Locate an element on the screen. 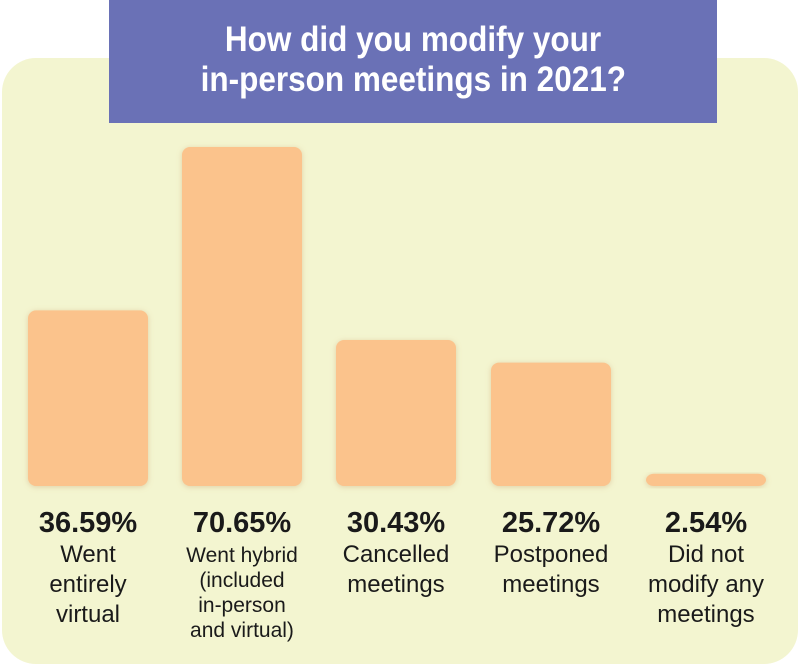 The width and height of the screenshot is (800, 666). category-label-1-line-3: virtual is located at coordinates (88, 614).